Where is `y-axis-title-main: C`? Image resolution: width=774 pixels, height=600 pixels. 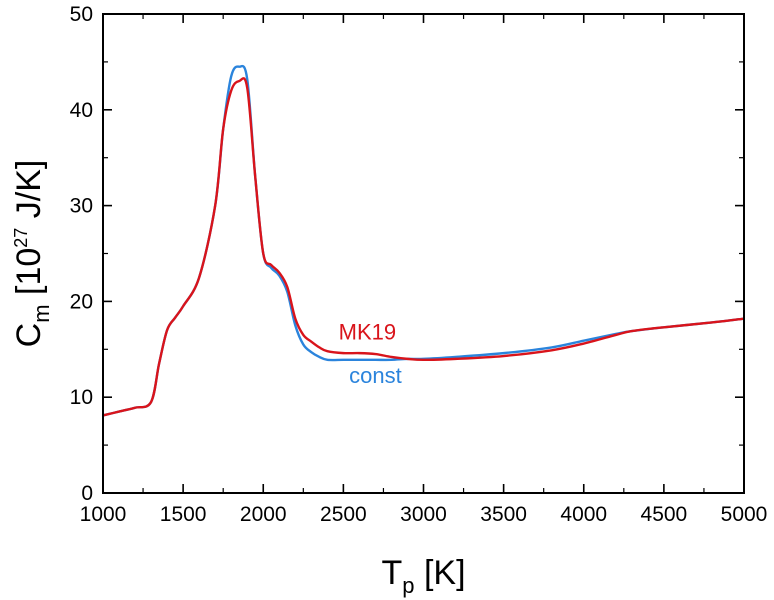 y-axis-title-main: C is located at coordinates (29, 335).